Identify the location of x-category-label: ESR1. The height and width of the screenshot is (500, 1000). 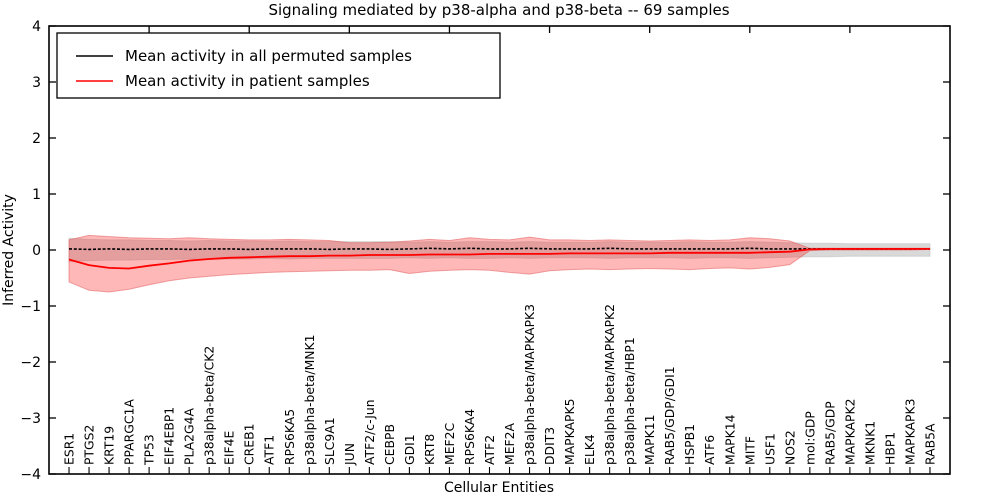
(69, 449).